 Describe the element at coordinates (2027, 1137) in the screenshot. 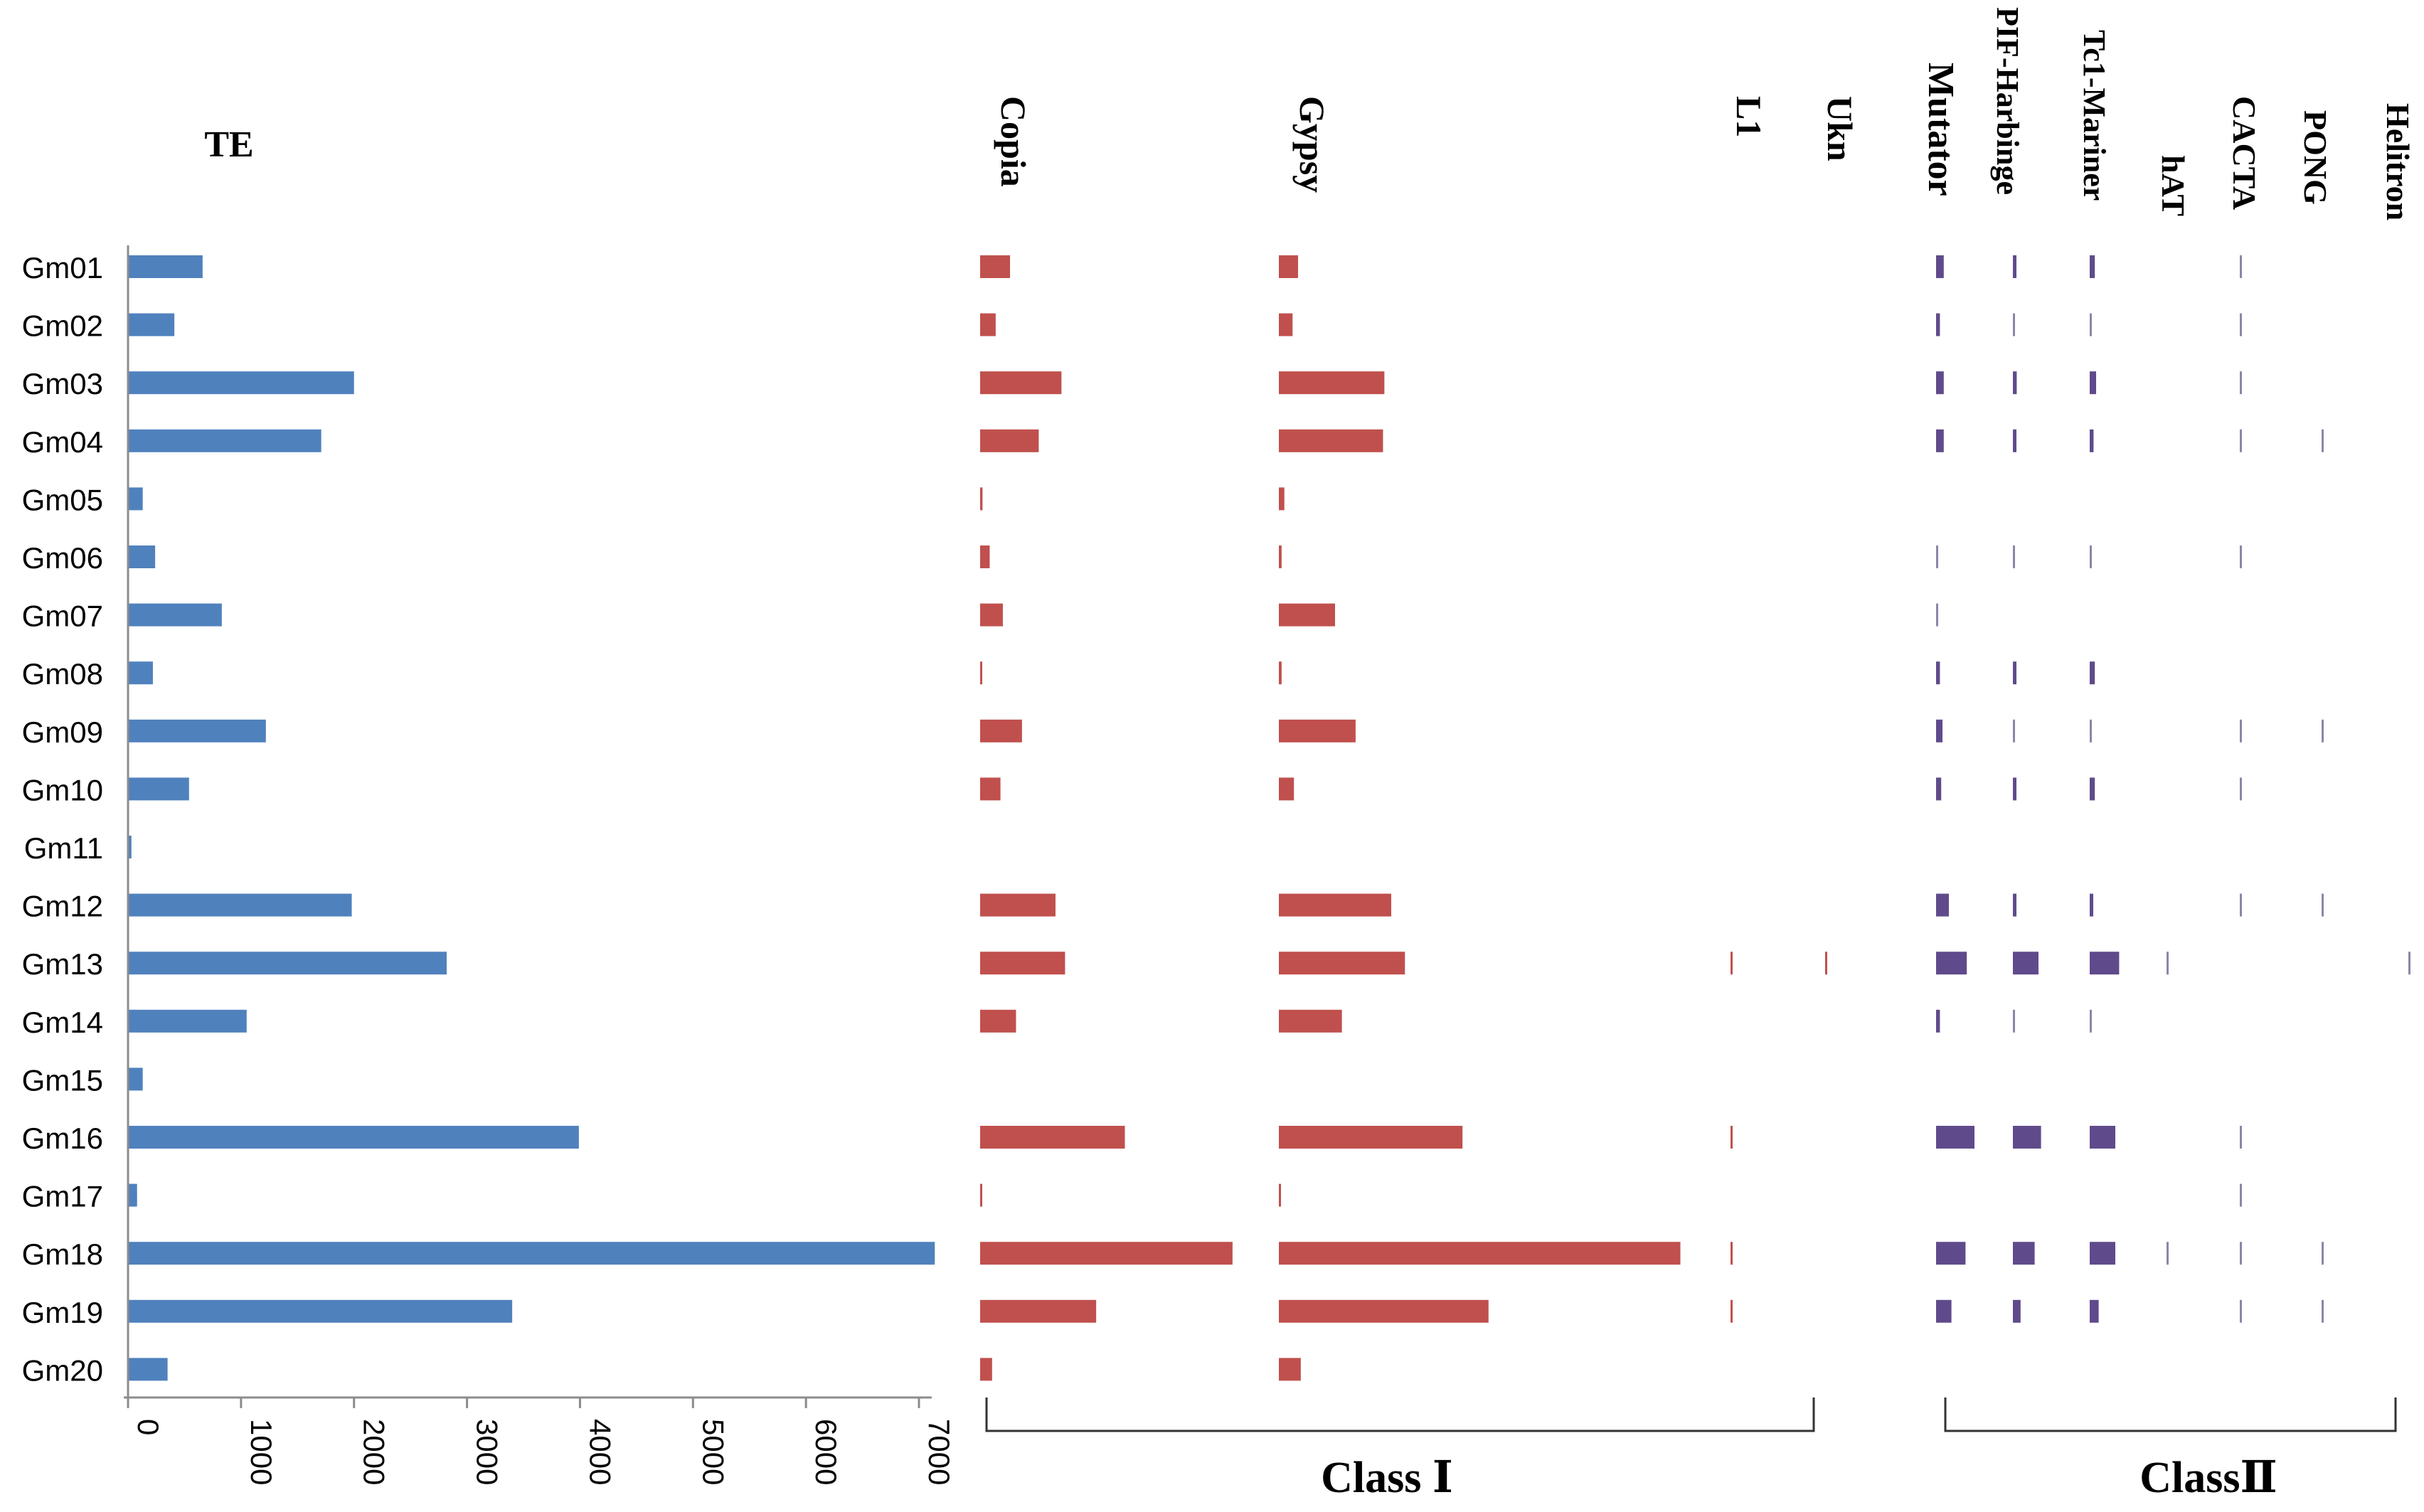

I see `class2-bar-pif-harbinge-gm16` at that location.